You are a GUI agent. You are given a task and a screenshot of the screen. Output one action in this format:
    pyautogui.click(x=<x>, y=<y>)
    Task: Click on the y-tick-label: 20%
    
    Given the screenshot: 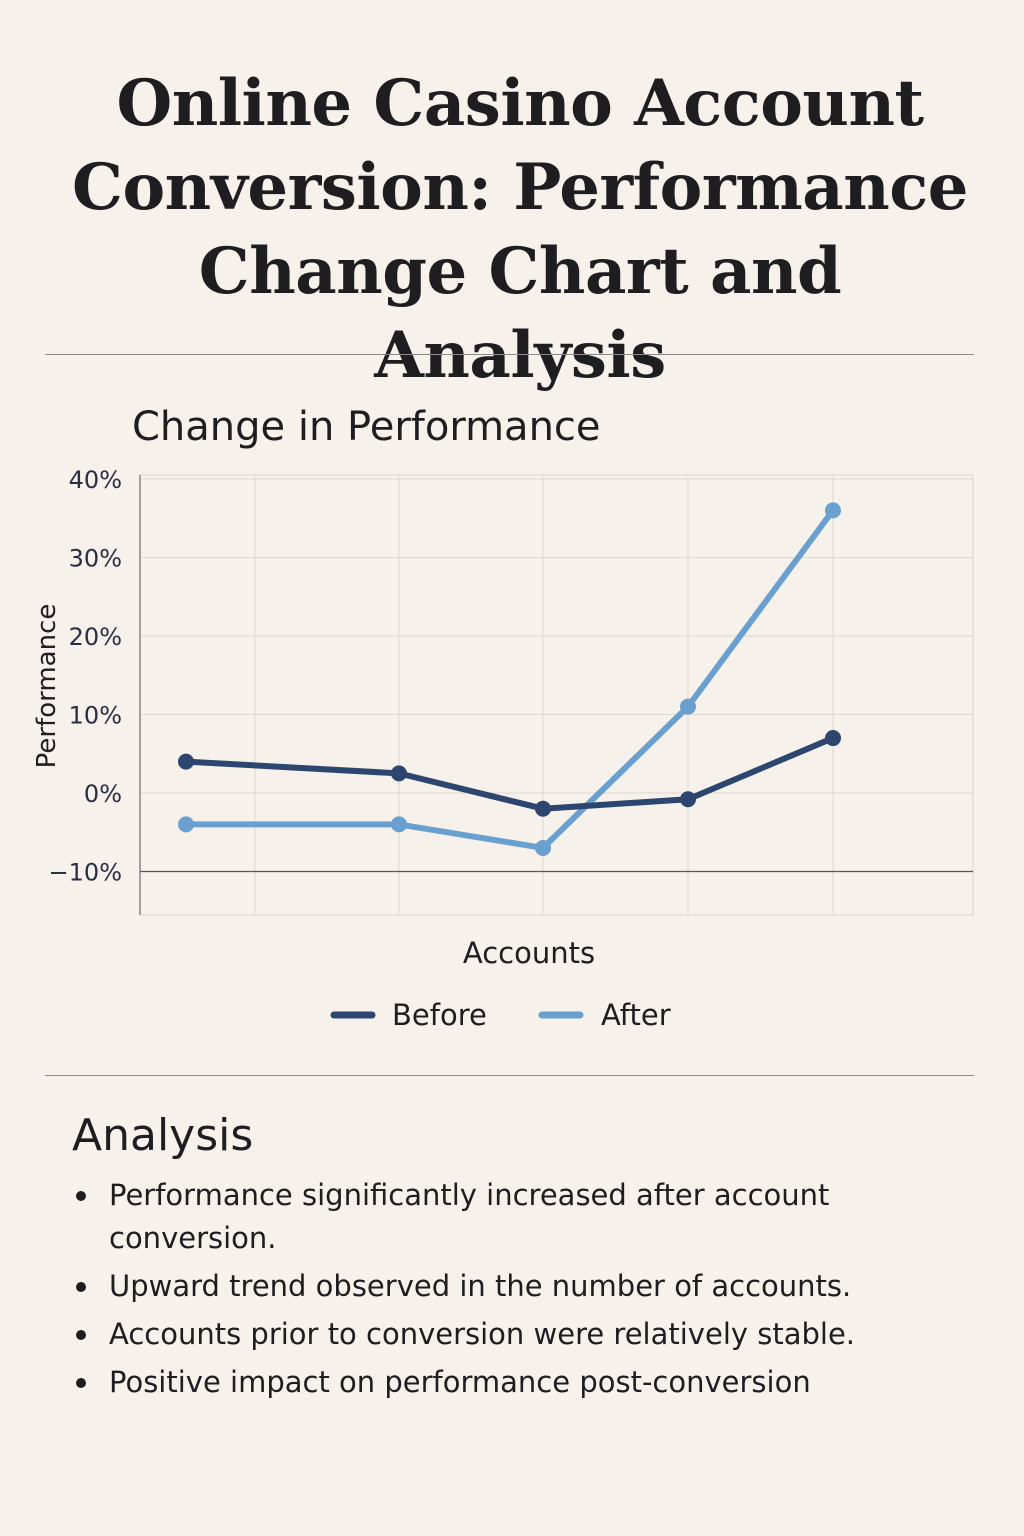 What is the action you would take?
    pyautogui.click(x=95, y=637)
    